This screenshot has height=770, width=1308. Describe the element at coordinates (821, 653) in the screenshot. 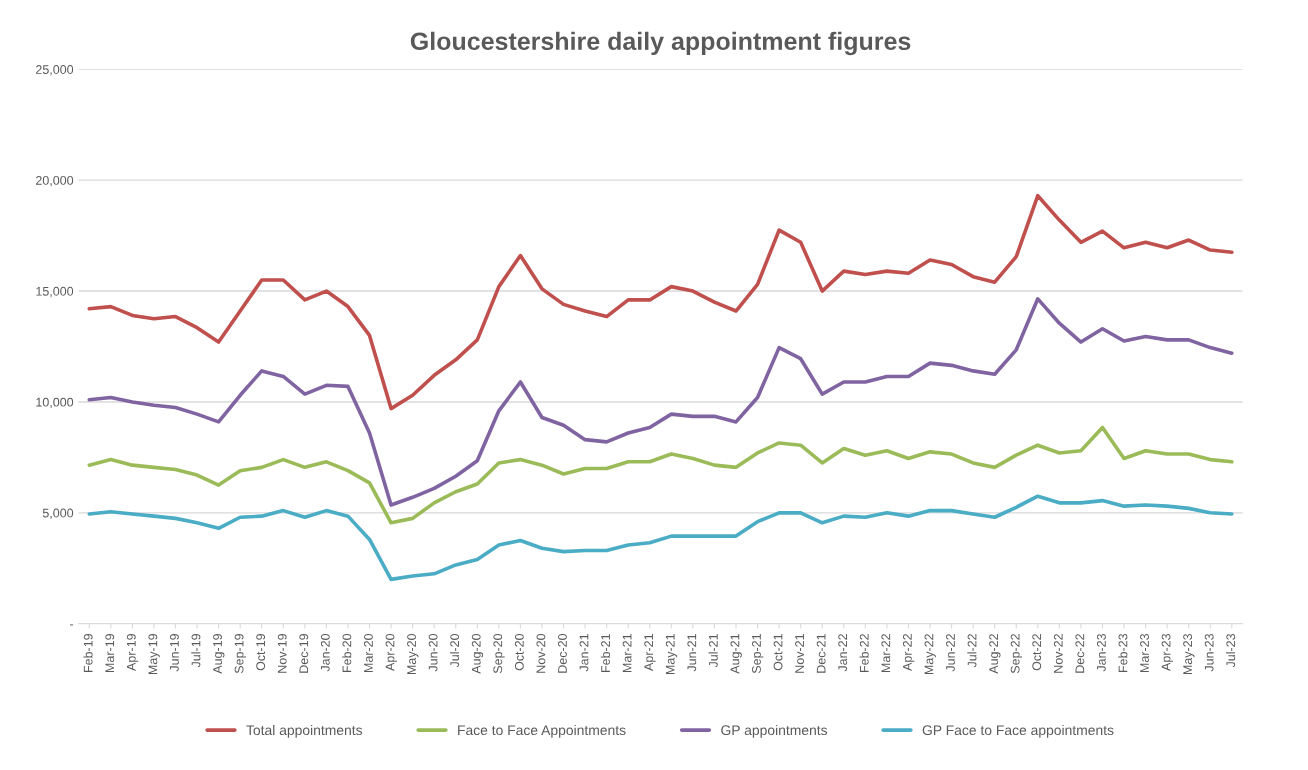

I see `x-tick-label: Dec-21` at that location.